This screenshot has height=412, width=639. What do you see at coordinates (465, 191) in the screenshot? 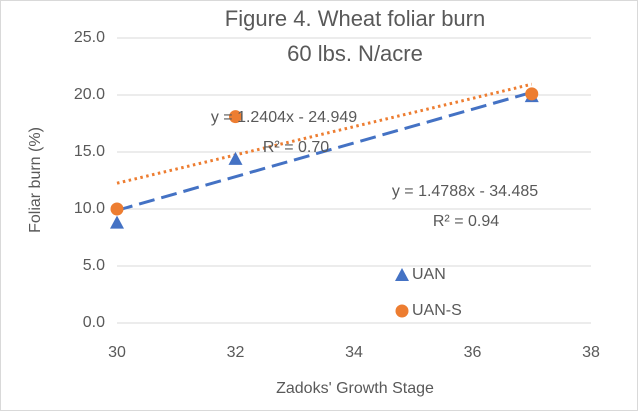
I see `trendline-equation: y = 1.4788x - 34.485` at bounding box center [465, 191].